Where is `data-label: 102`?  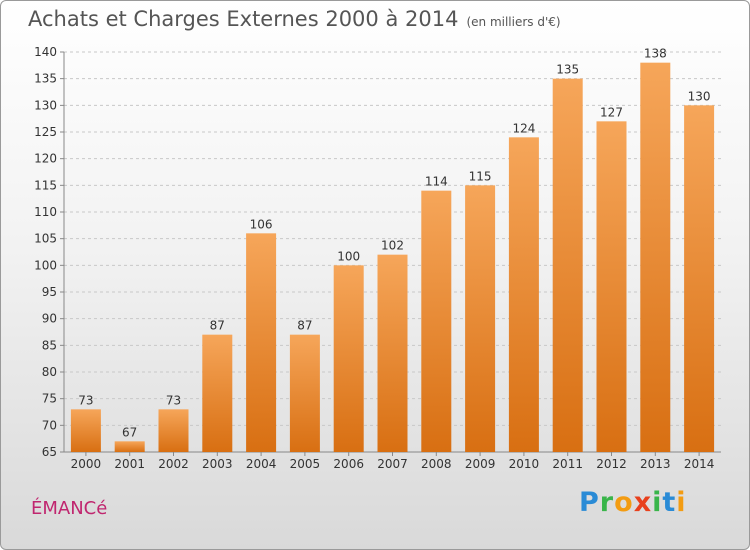 data-label: 102 is located at coordinates (392, 246).